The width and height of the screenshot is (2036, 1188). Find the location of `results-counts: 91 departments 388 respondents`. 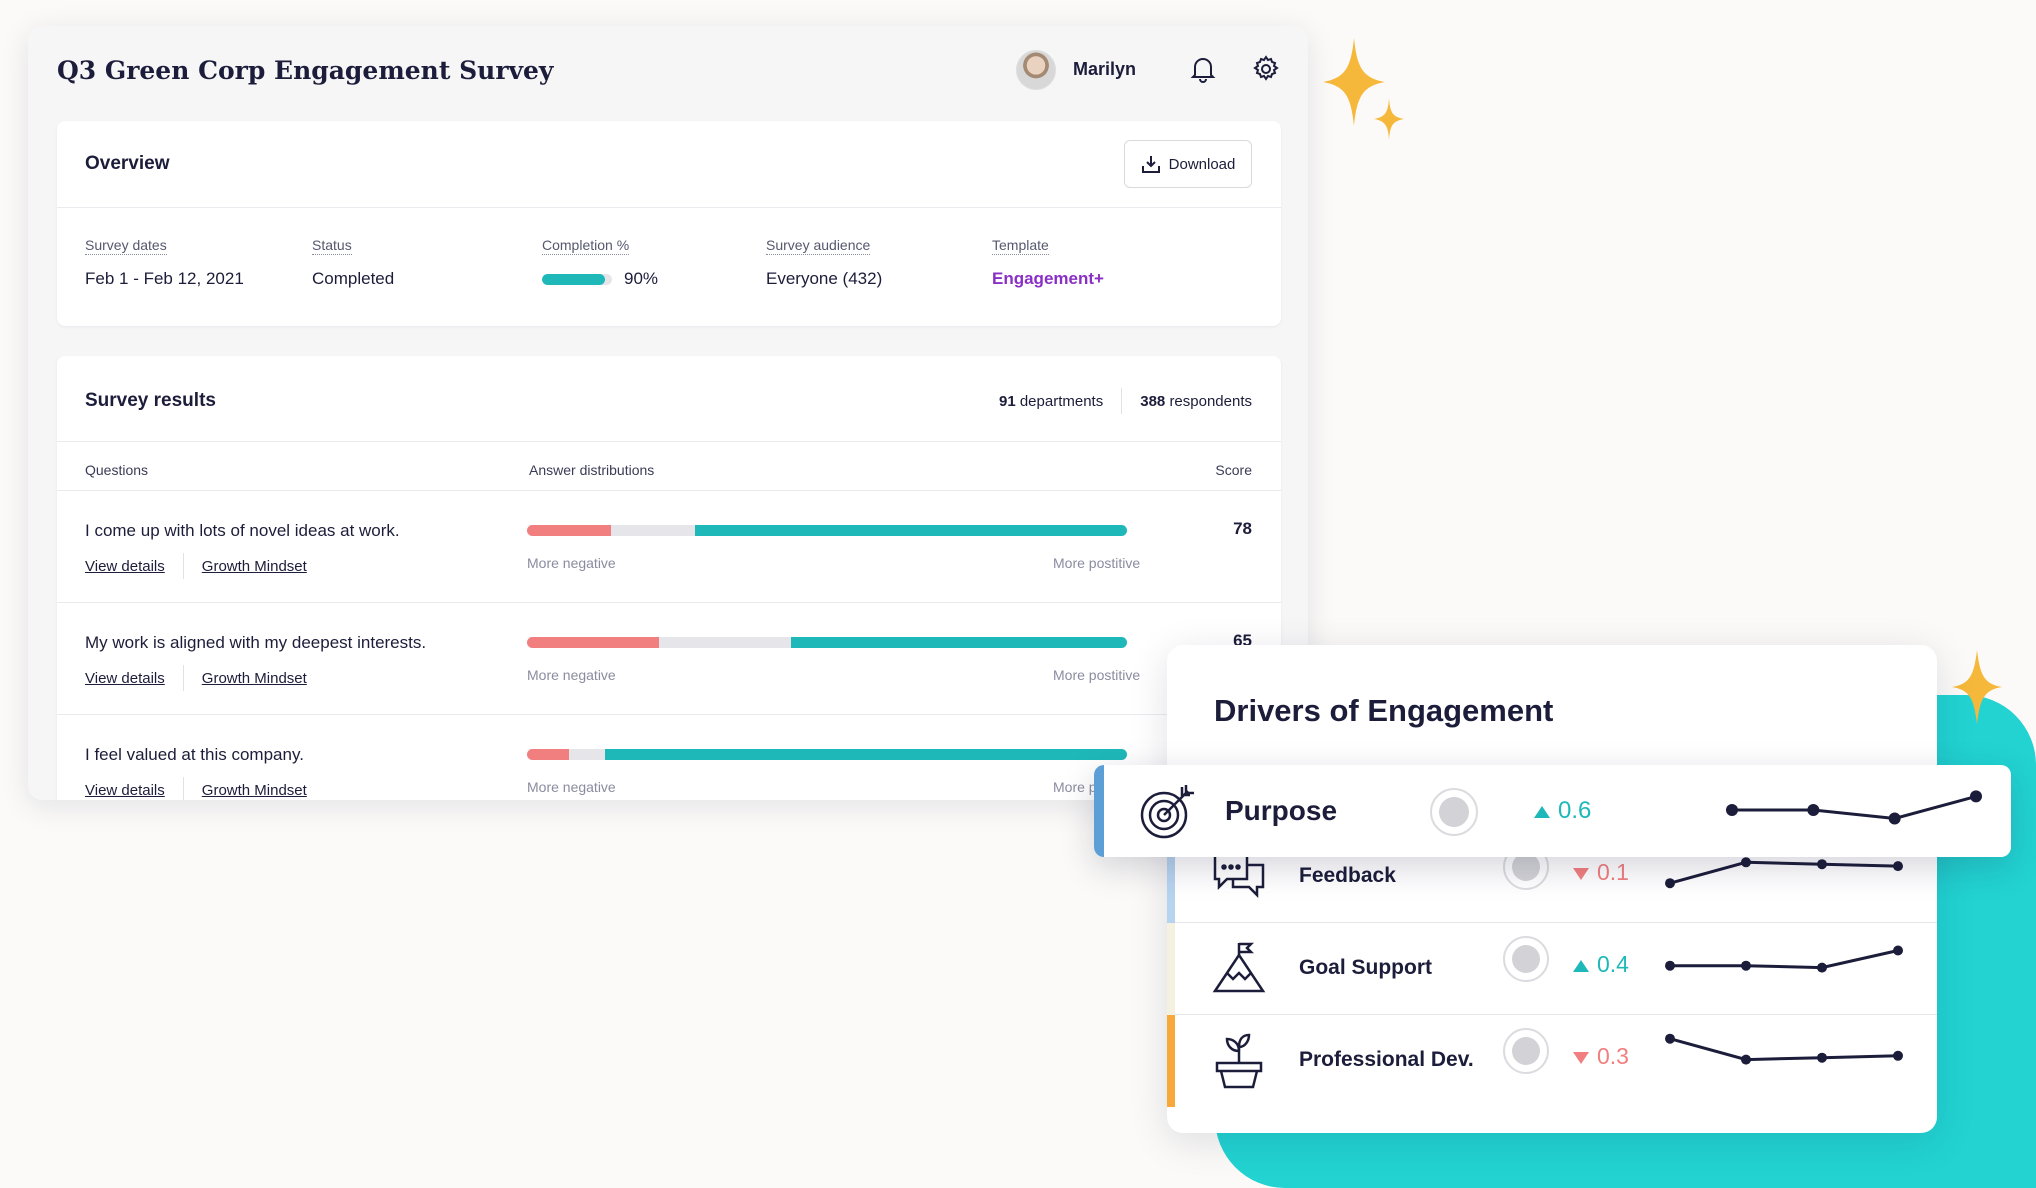

results-counts: 91 departments 388 respondents is located at coordinates (1125, 401).